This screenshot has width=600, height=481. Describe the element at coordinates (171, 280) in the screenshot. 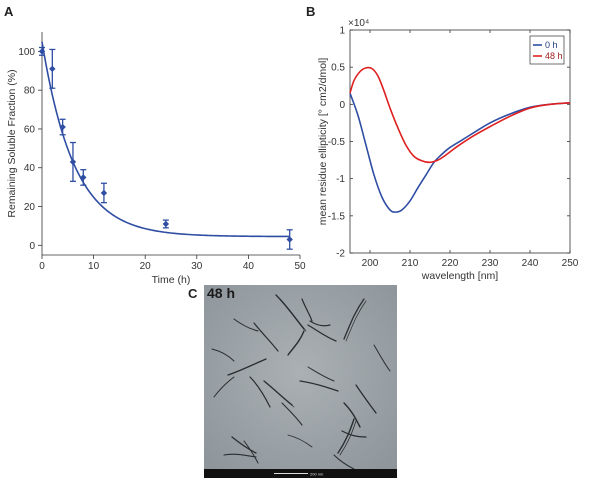

I see `chart-a-x-label: Time (h)` at that location.